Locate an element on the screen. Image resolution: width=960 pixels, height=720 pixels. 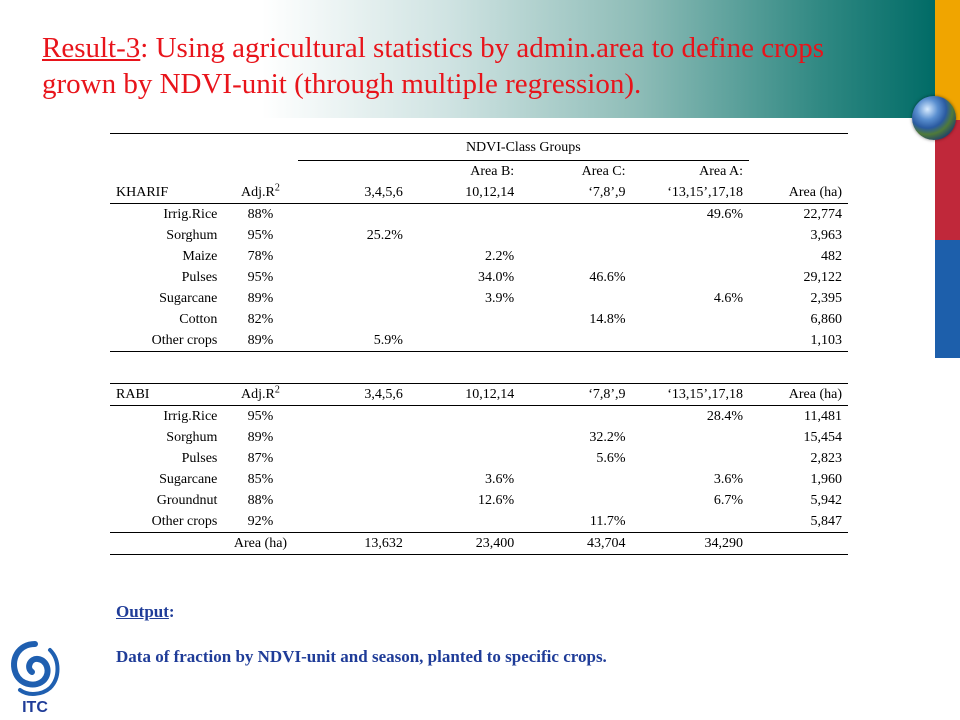
globe-icon is located at coordinates (934, 118).